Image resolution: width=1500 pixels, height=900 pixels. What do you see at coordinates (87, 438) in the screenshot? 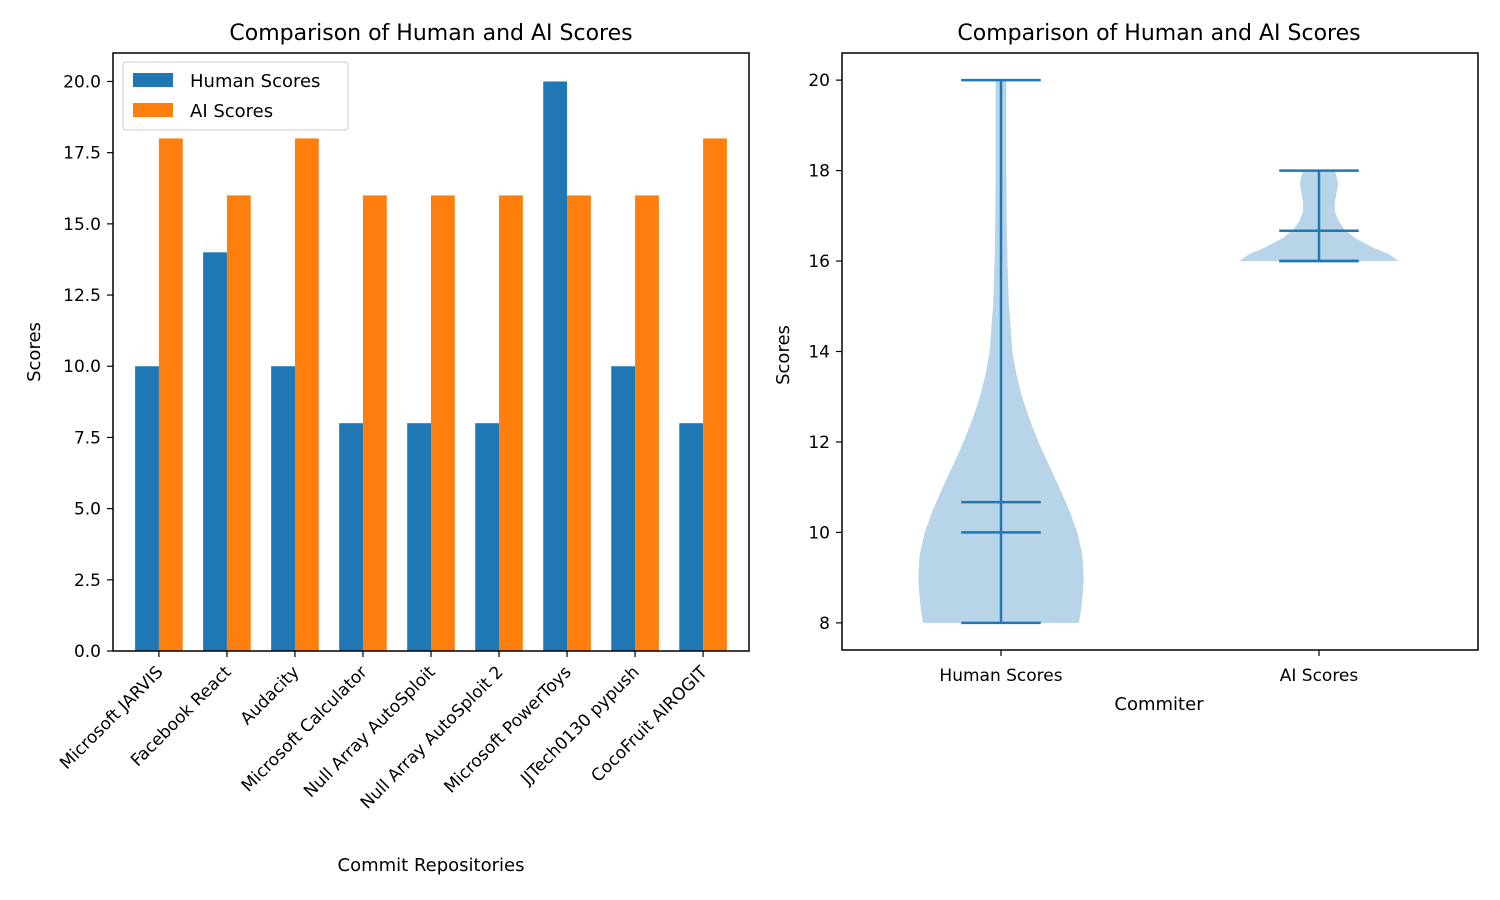
I see `bar-y-tick-label: 7.5` at bounding box center [87, 438].